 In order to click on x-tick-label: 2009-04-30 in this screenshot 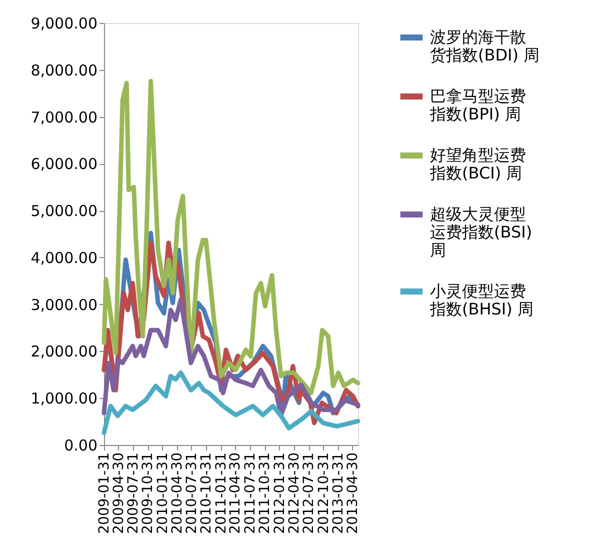, I will do `click(118, 493)`.